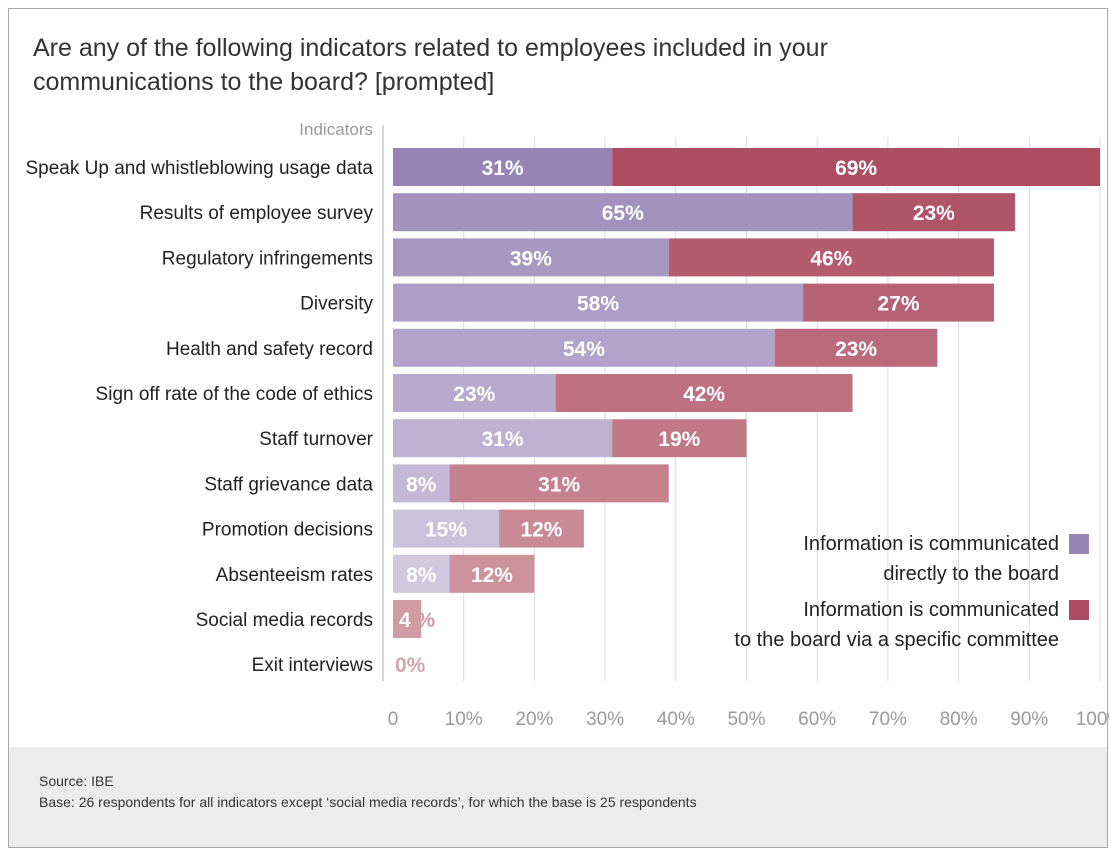 The width and height of the screenshot is (1117, 851). Describe the element at coordinates (464, 719) in the screenshot. I see `x-tick-label: 10%` at that location.